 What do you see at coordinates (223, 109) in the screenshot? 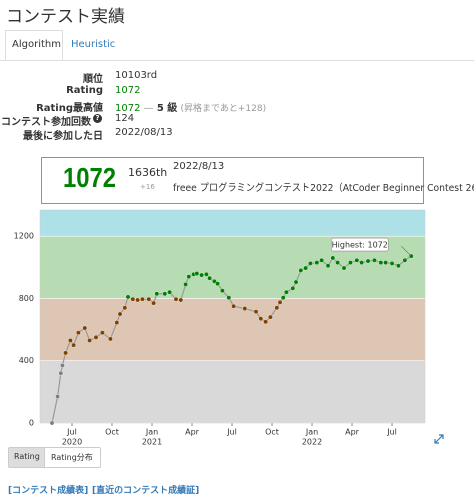
I see `note: (昇格まであと+128)` at bounding box center [223, 109].